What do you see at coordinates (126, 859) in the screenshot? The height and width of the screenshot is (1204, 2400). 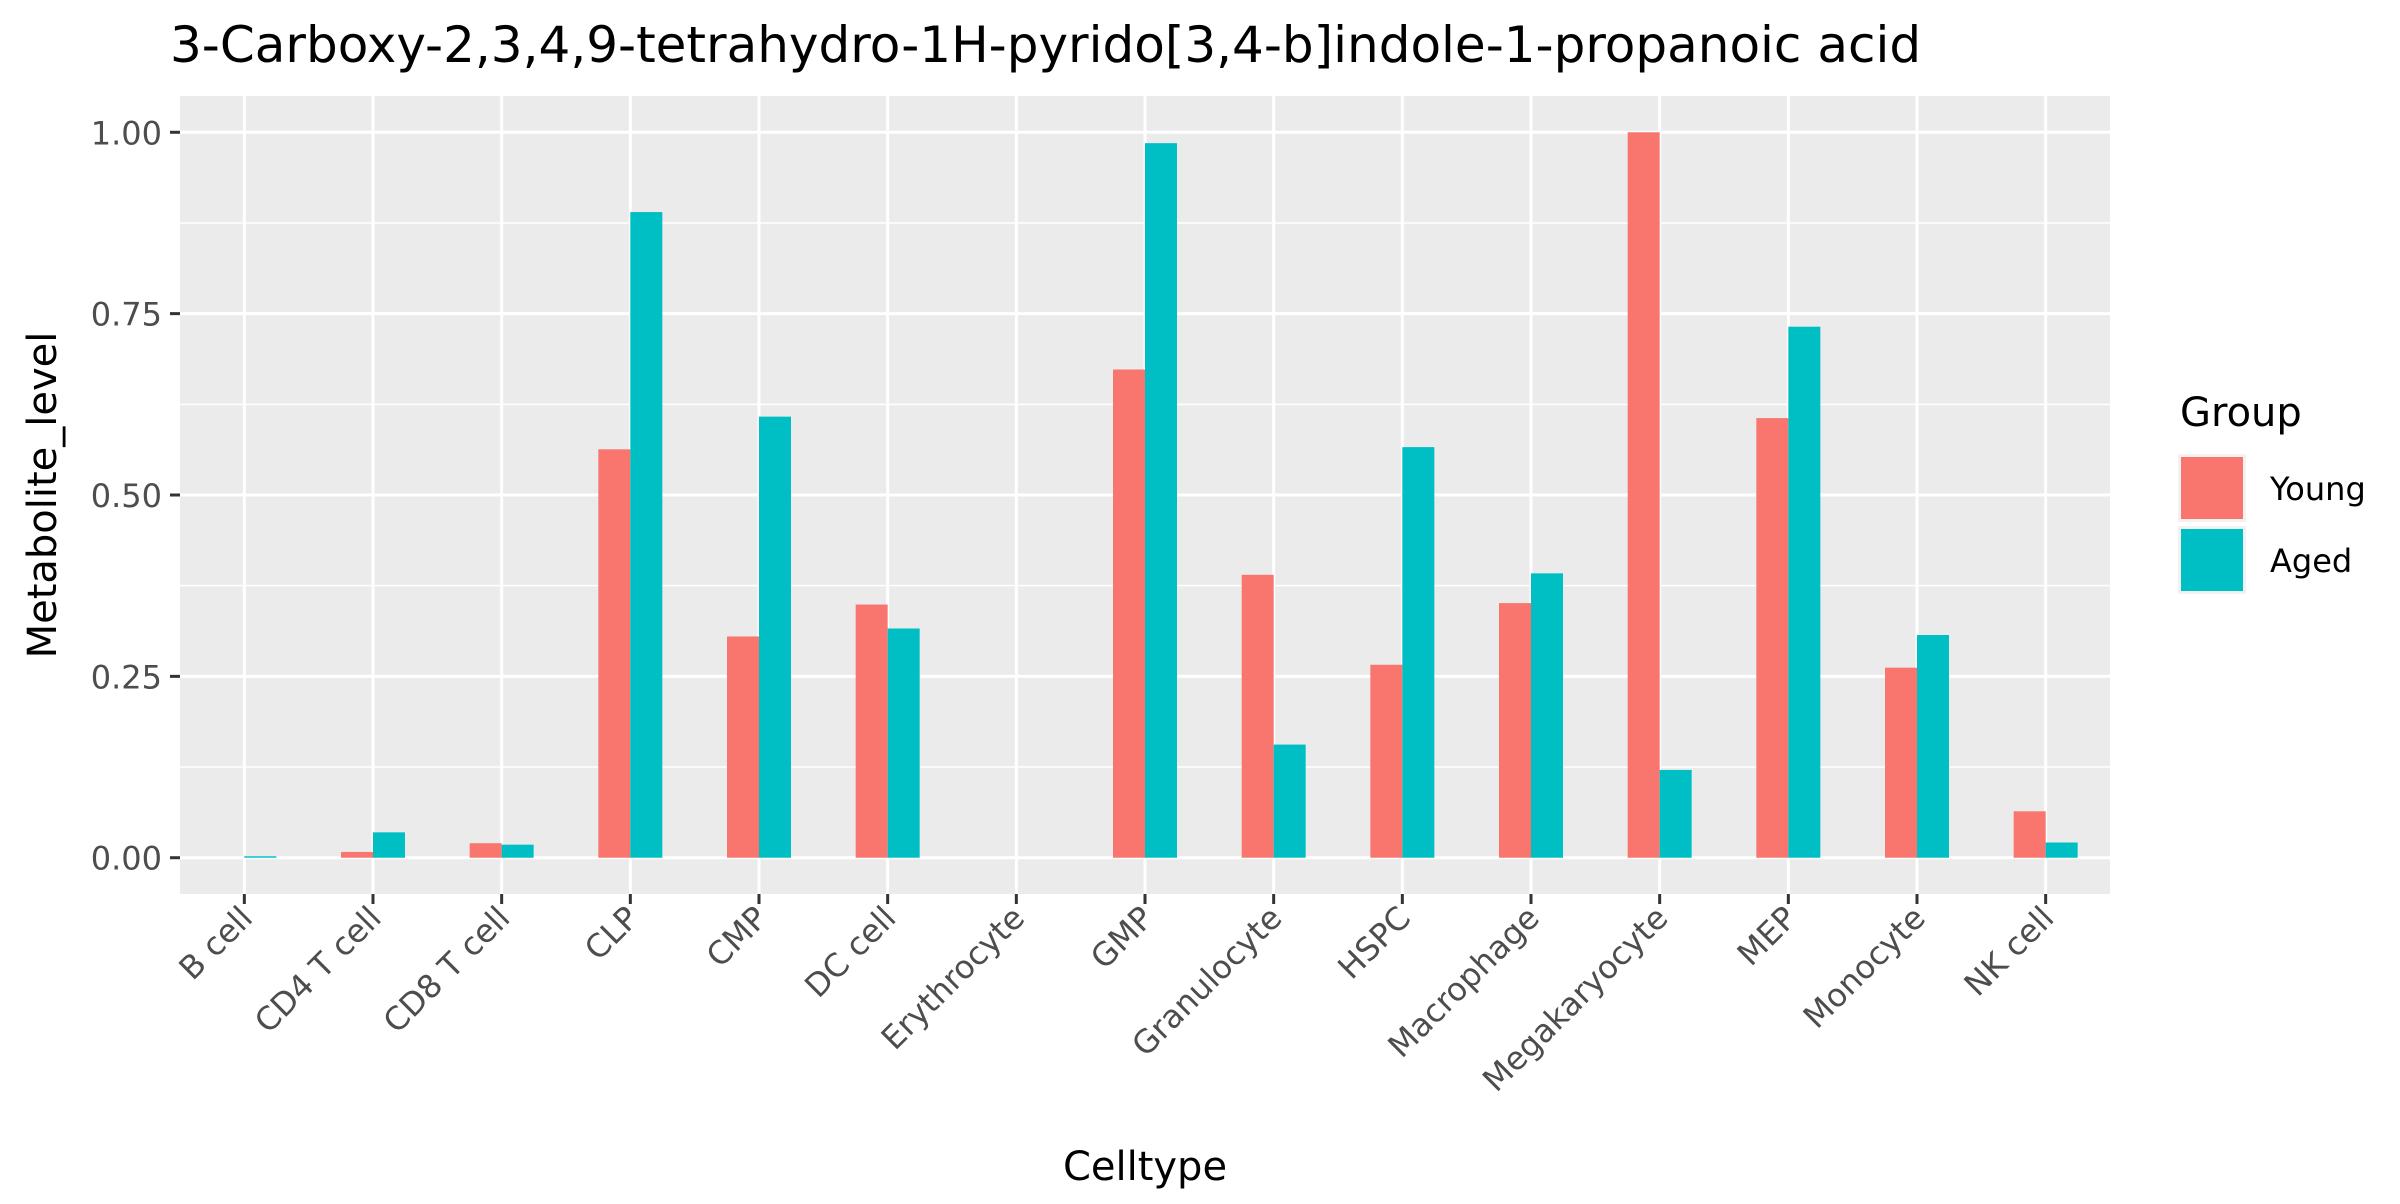 I see `y-tick-label: 0.00` at bounding box center [126, 859].